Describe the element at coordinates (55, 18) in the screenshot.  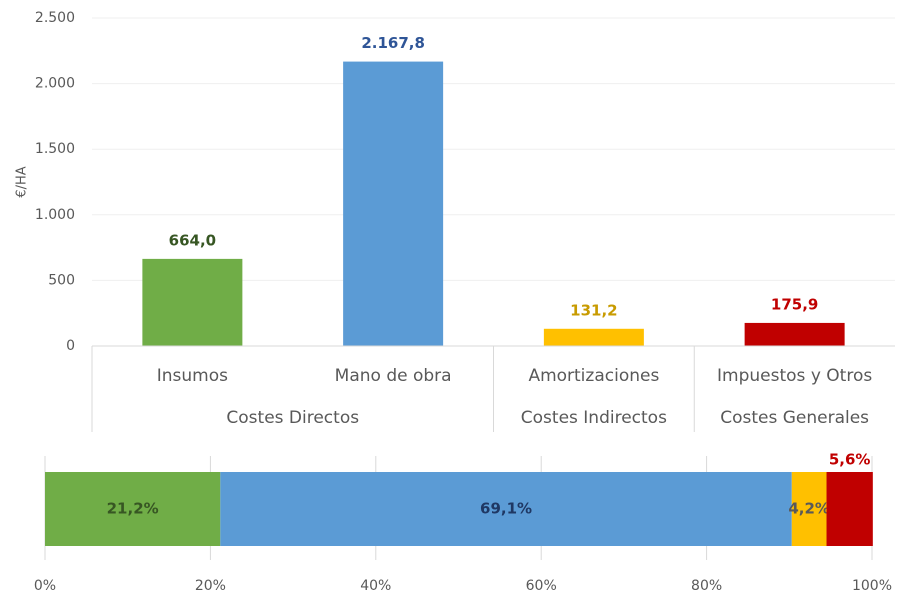
I see `y-tick-label: 2.500` at that location.